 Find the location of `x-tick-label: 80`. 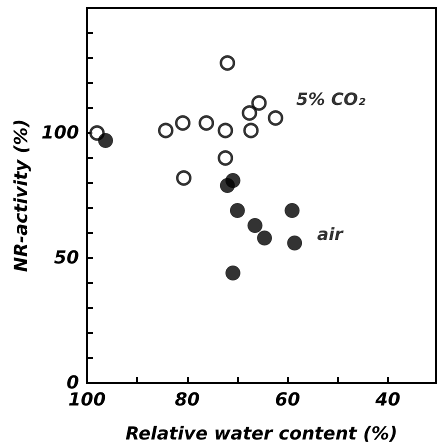

x-tick-label: 80 is located at coordinates (187, 400).